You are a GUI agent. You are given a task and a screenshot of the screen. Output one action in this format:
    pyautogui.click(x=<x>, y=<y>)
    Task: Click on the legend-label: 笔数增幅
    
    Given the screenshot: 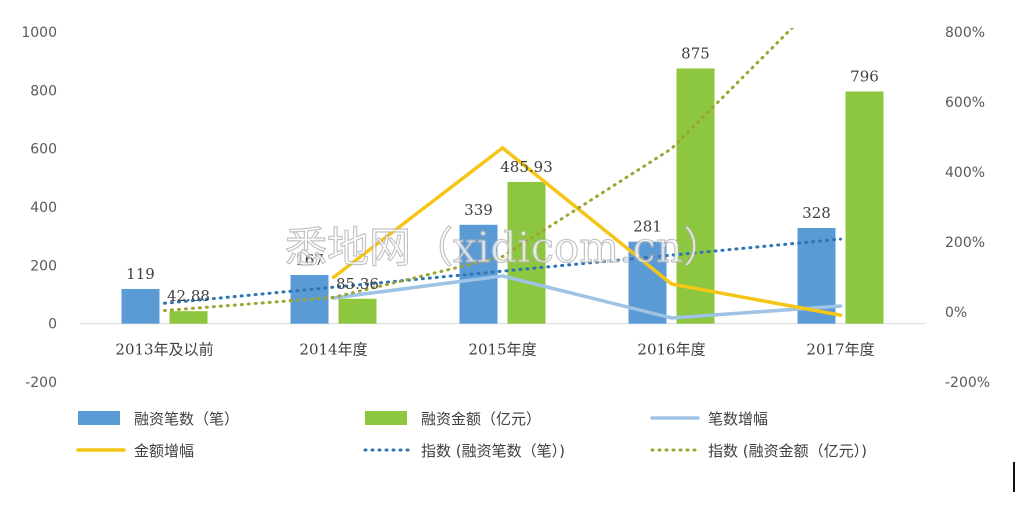 What is the action you would take?
    pyautogui.click(x=738, y=419)
    